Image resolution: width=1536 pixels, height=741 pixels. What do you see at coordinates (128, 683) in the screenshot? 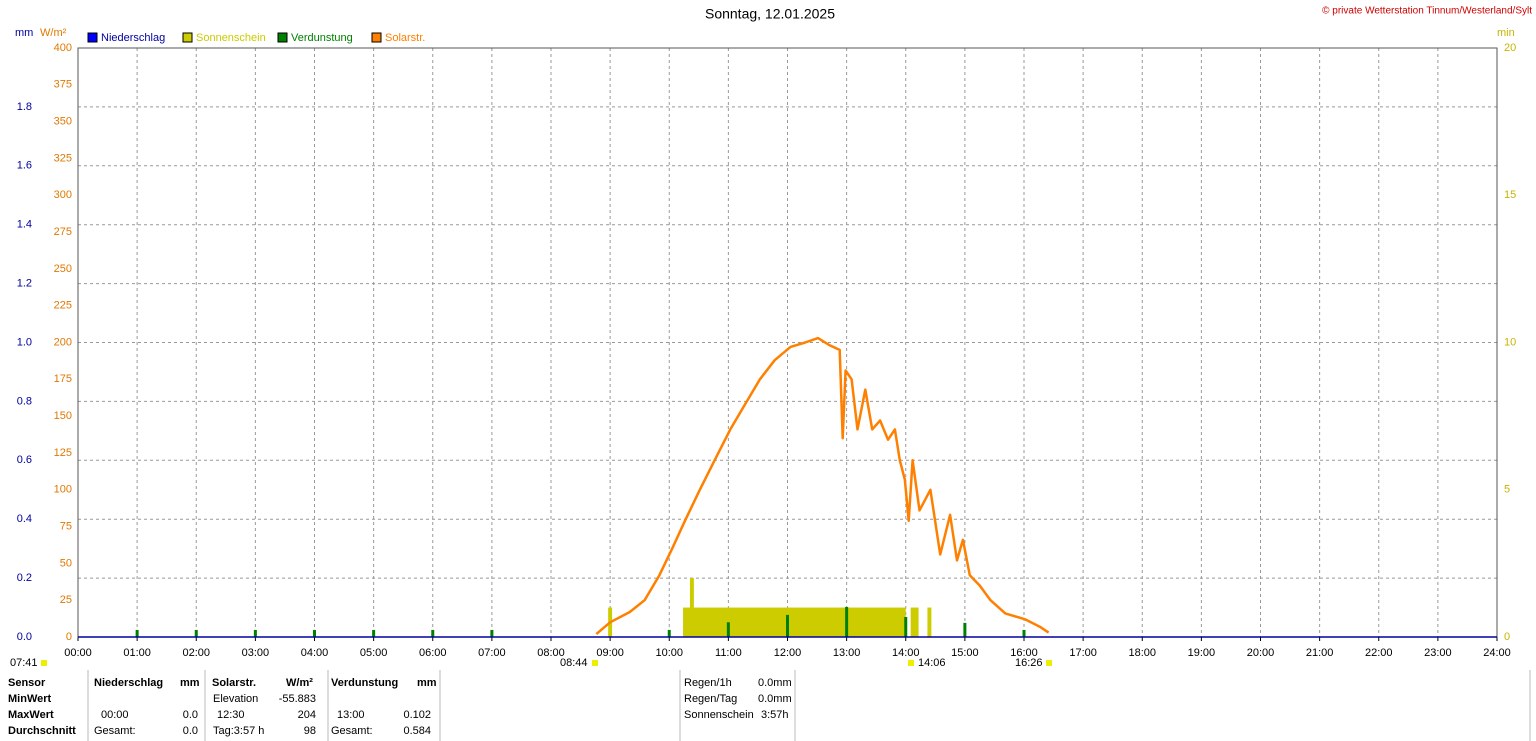
I see `header: Niederschlag` at bounding box center [128, 683].